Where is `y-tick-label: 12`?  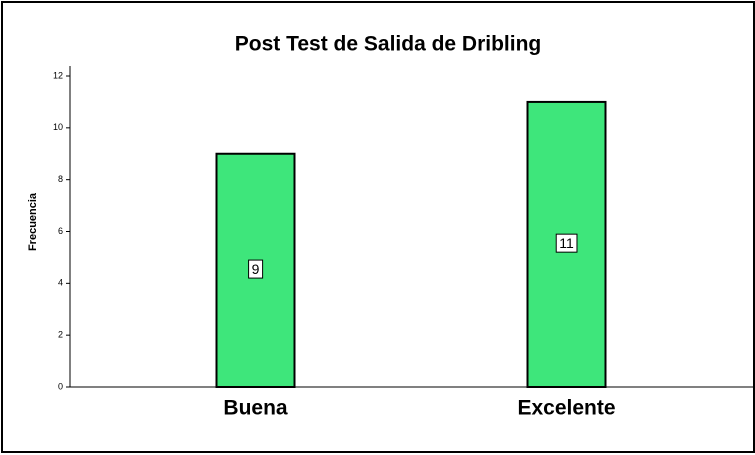
y-tick-label: 12 is located at coordinates (58, 75).